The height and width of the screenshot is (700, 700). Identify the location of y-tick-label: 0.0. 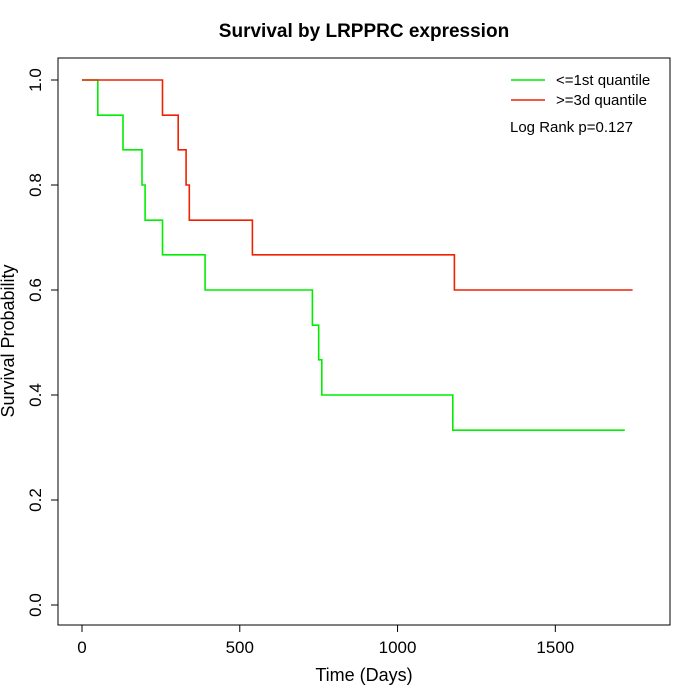
(35, 605).